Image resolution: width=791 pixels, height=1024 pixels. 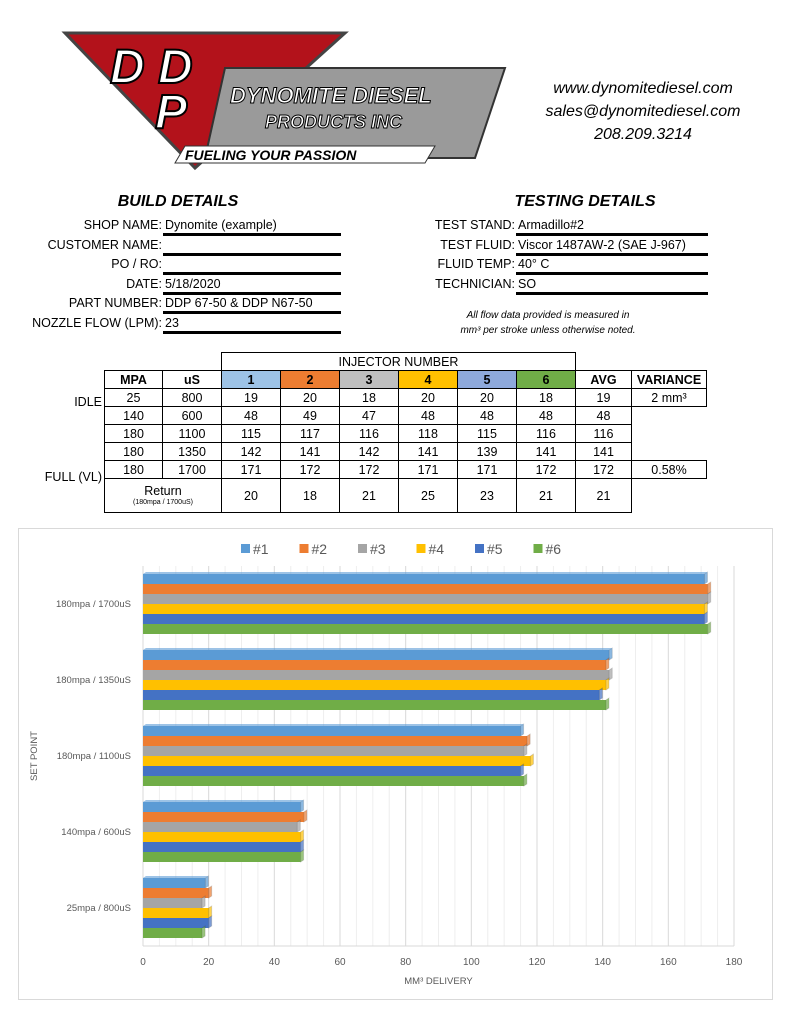 I want to click on table-cell: 47, so click(x=369, y=415).